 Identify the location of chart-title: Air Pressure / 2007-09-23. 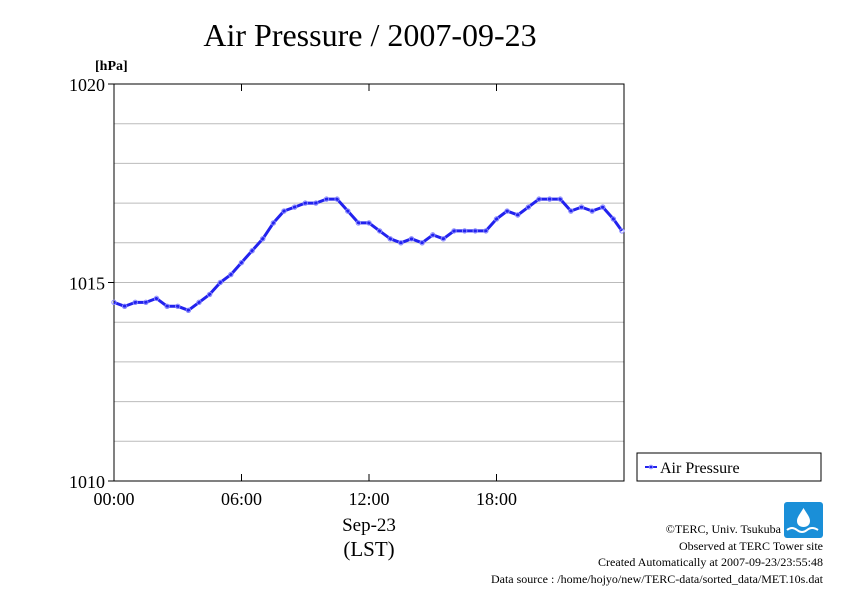
(369, 35).